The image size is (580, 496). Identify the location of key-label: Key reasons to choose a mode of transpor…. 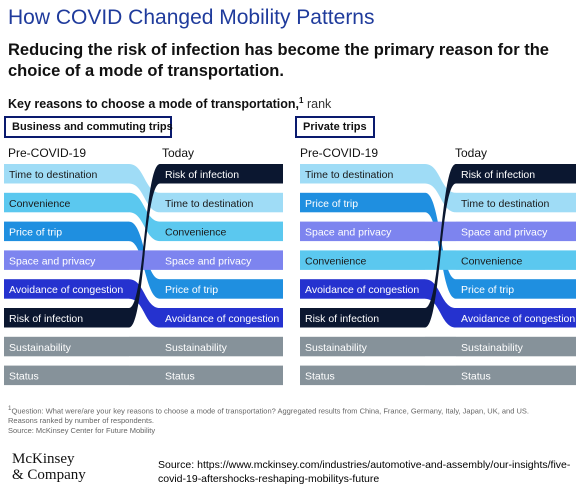
(154, 104).